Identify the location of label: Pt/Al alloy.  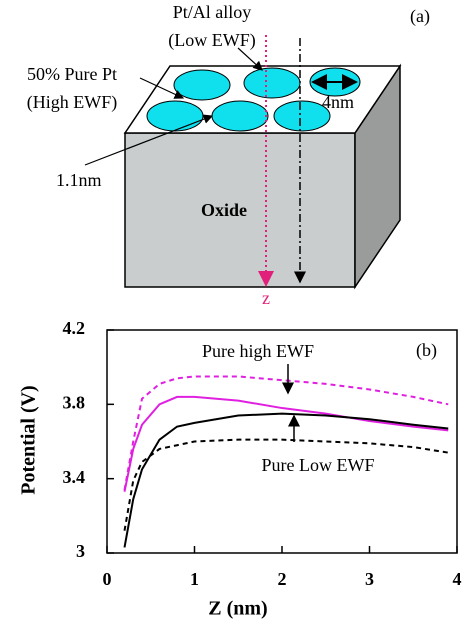
(212, 12).